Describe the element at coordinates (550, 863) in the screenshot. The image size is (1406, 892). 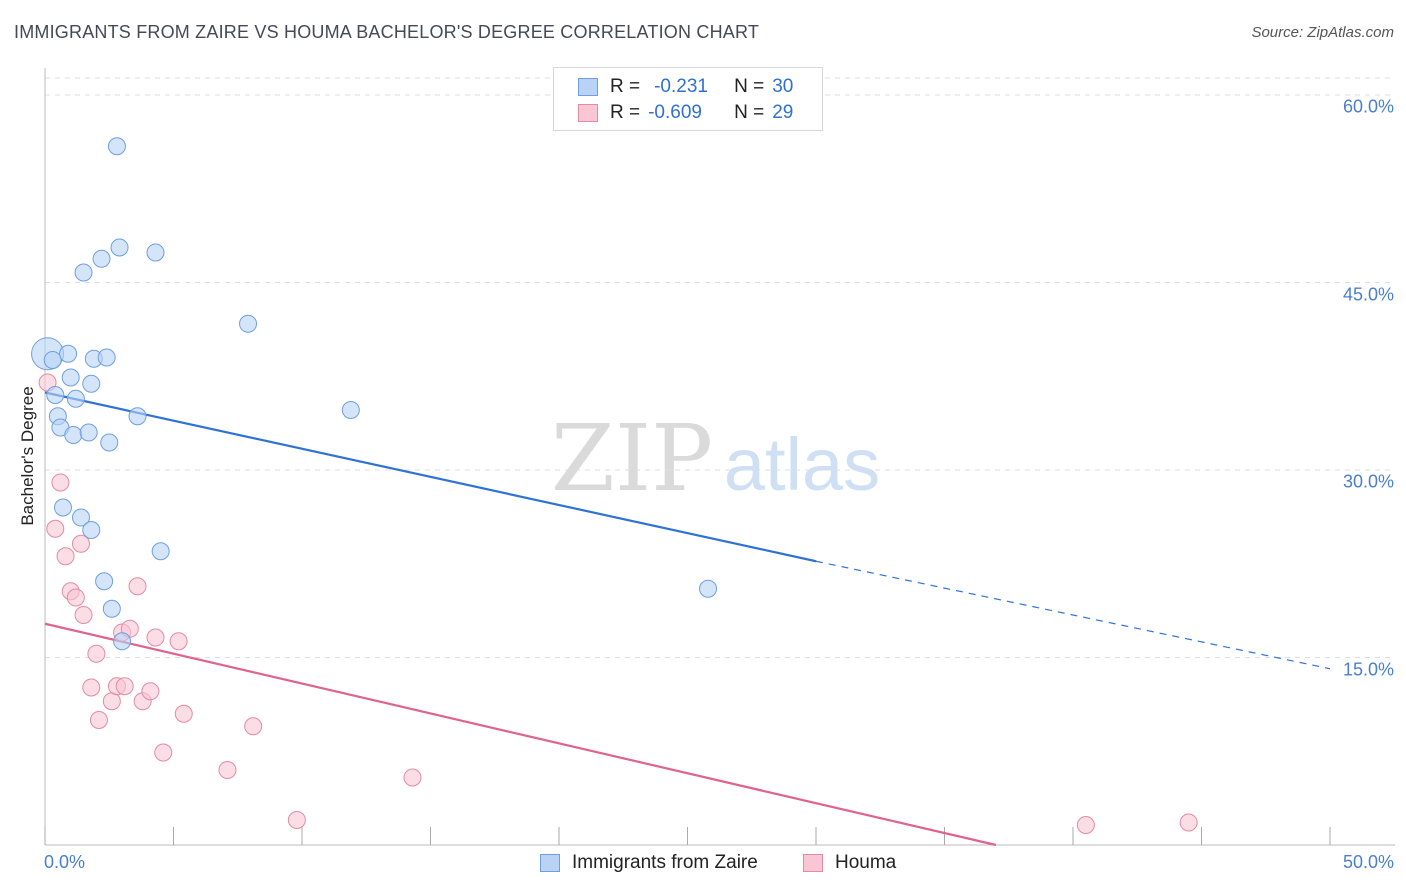
I see `legend-swatch-zaire` at that location.